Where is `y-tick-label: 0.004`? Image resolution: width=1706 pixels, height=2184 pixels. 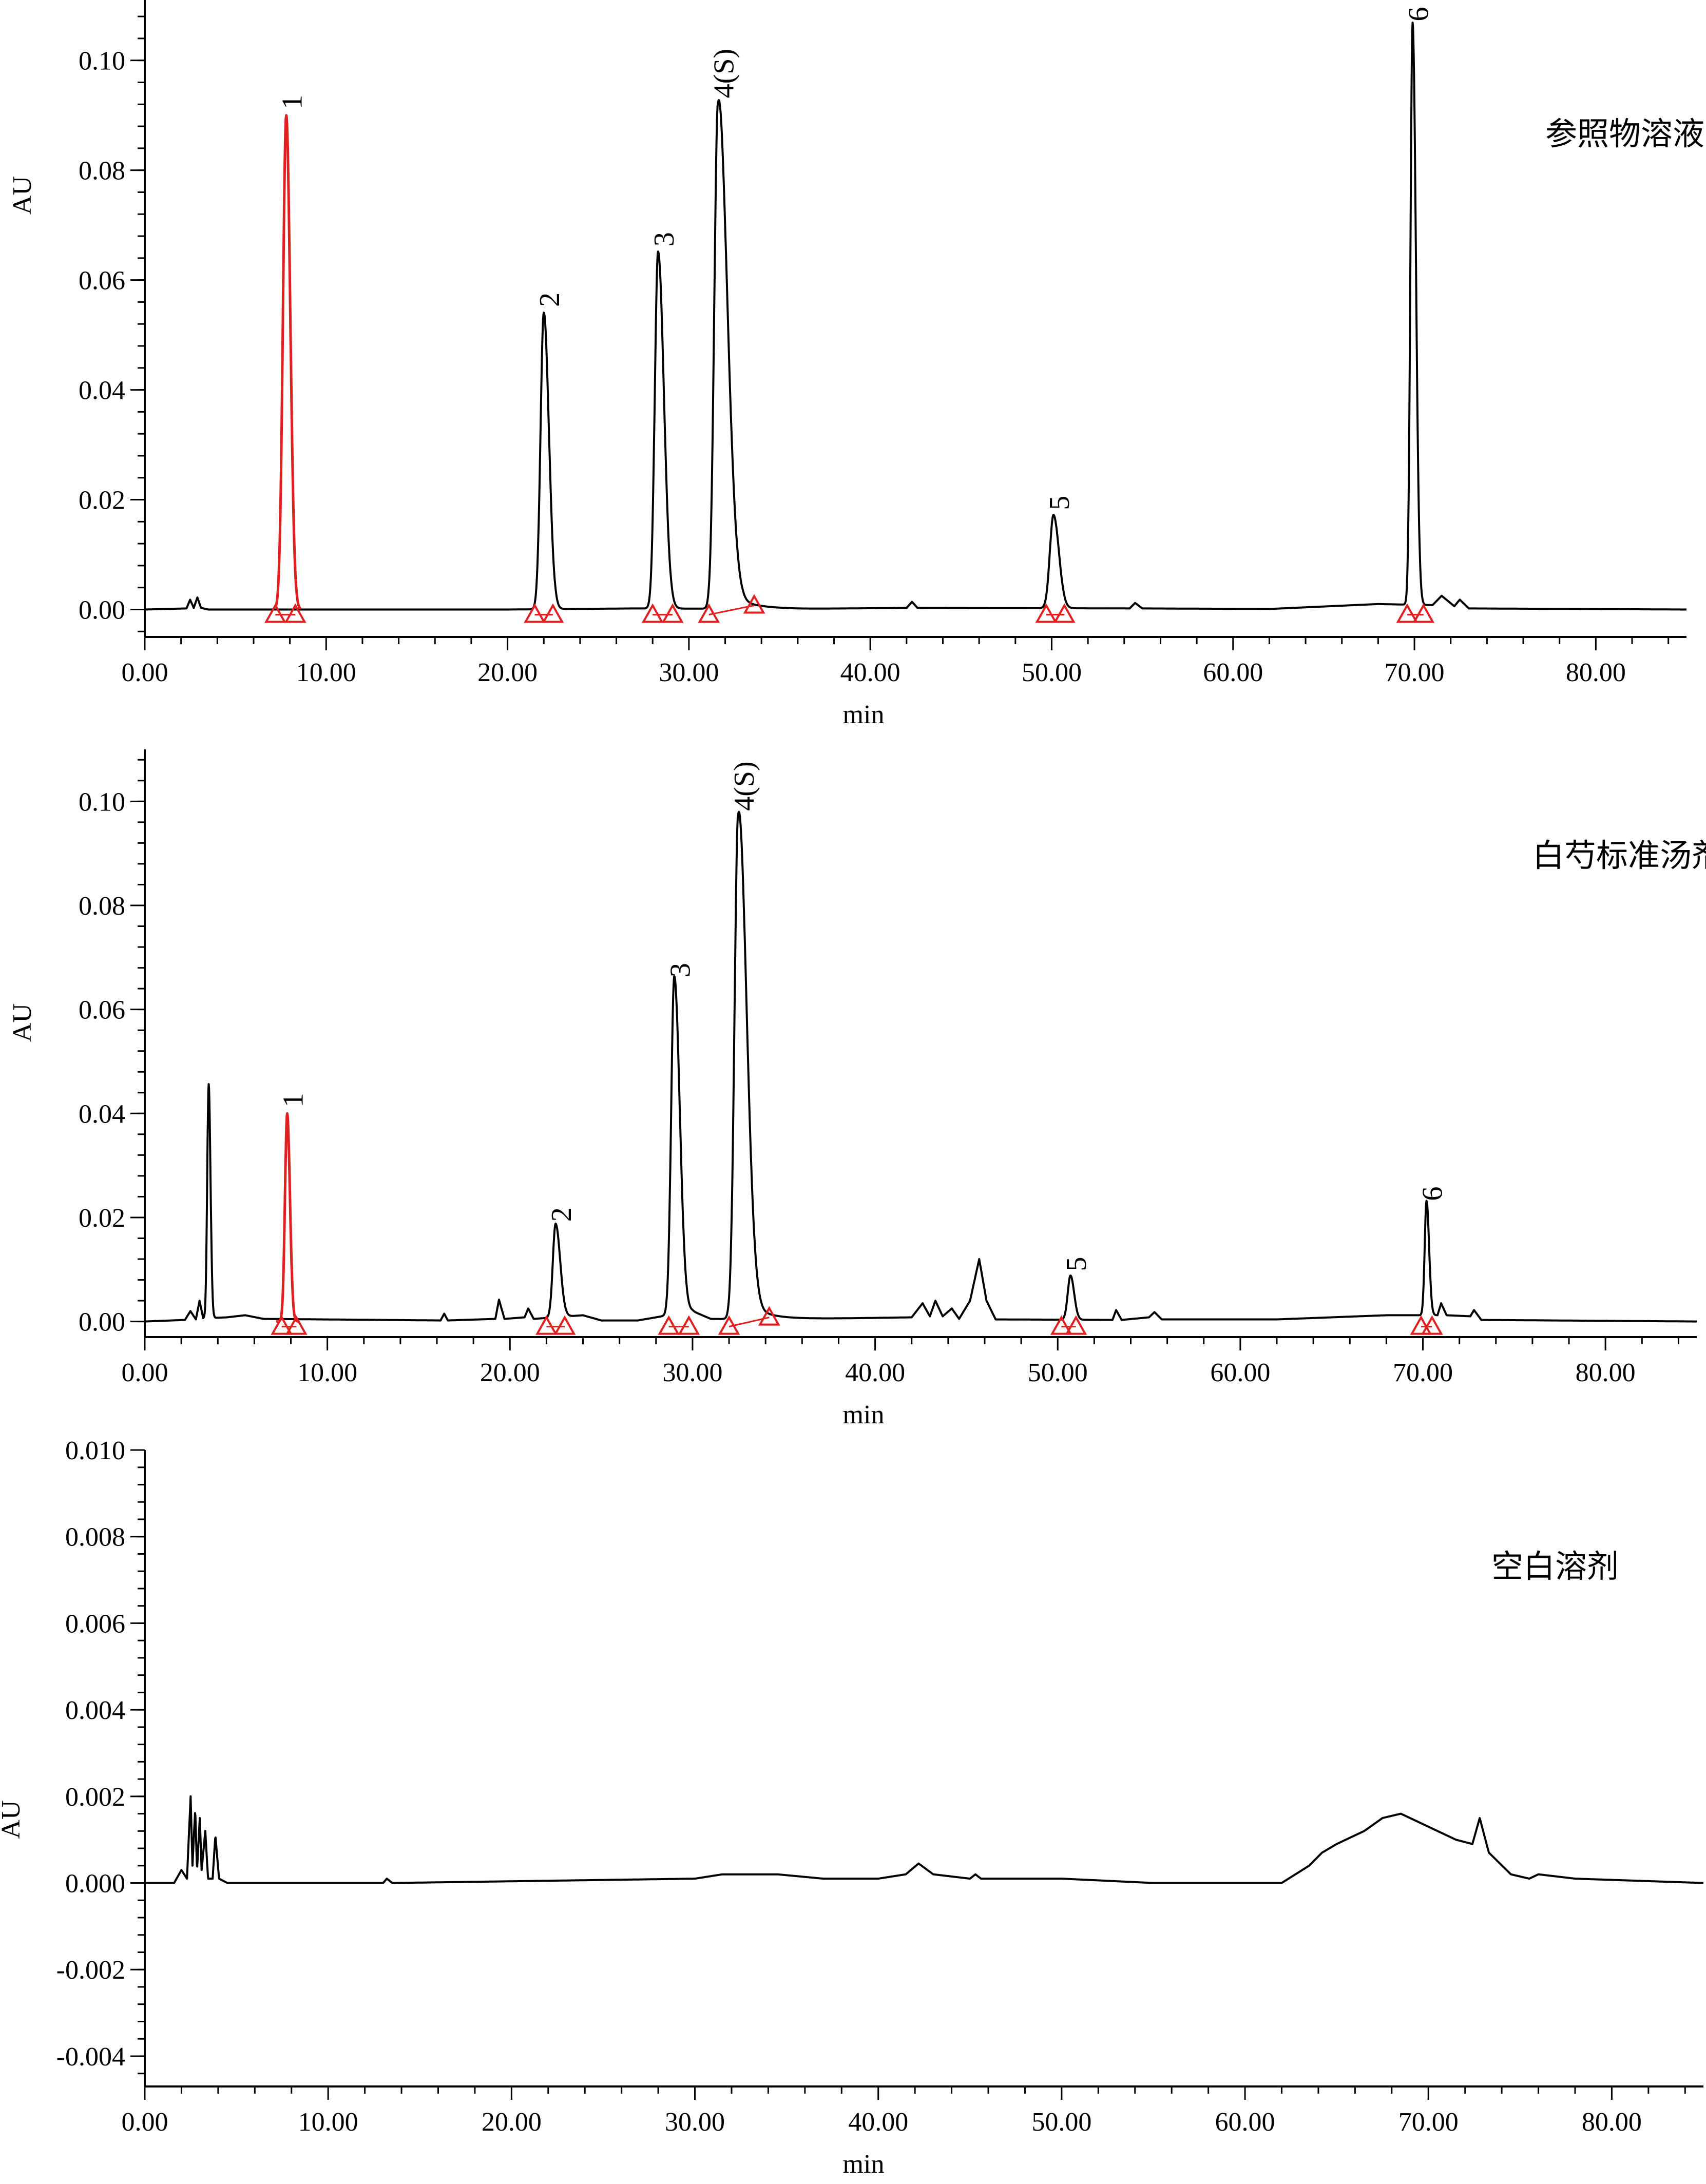 y-tick-label: 0.004 is located at coordinates (95, 1710).